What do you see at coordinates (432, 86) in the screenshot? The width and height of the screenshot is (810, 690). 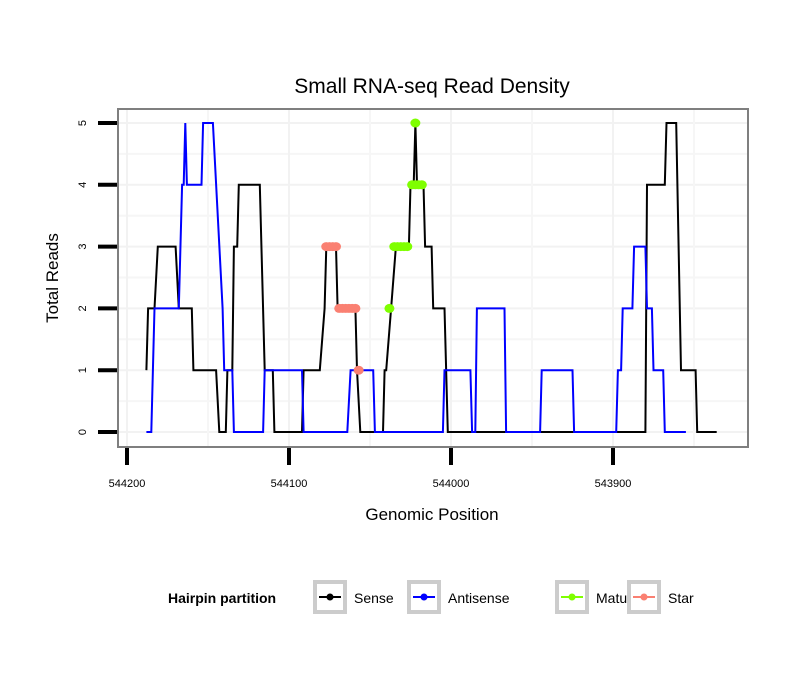 I see `chart-title: Small RNA-seq Read Density` at bounding box center [432, 86].